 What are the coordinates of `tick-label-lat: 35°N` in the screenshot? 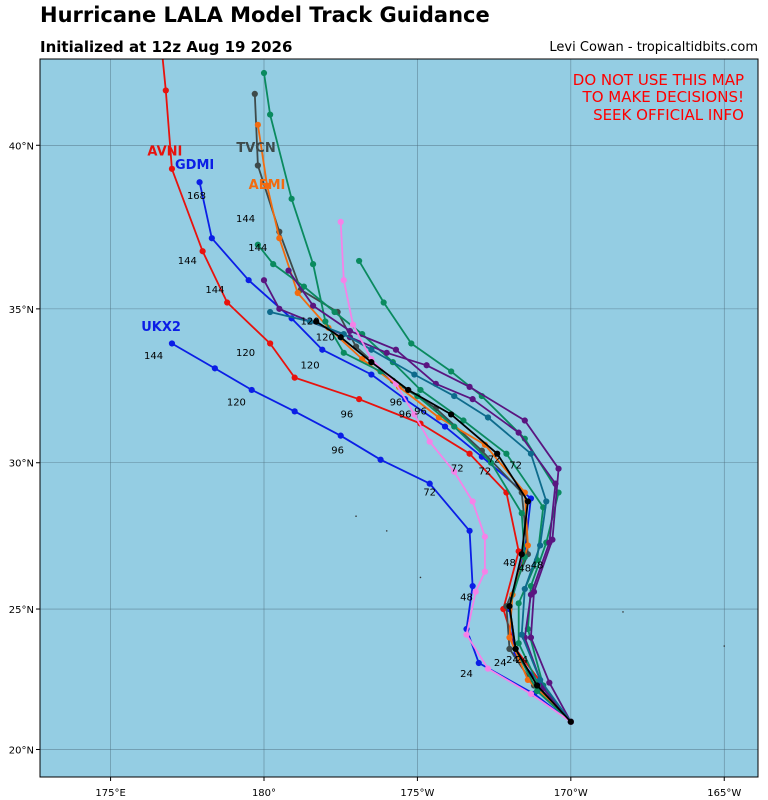 It's located at (21, 310).